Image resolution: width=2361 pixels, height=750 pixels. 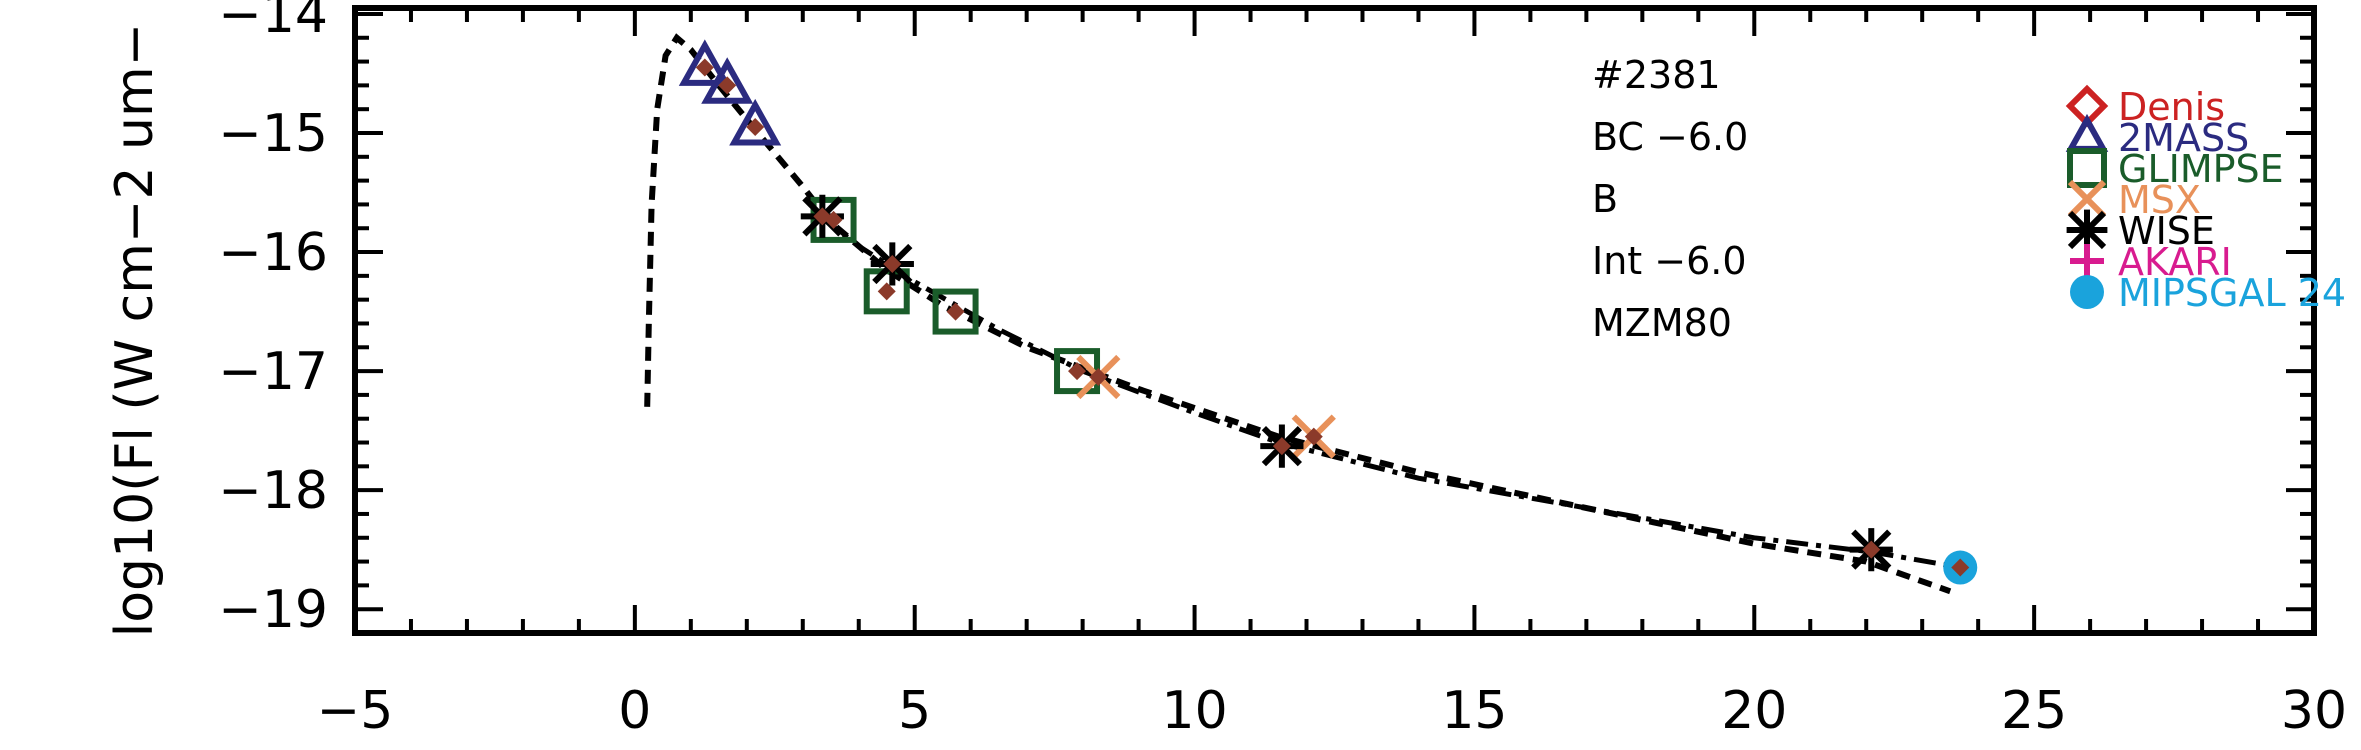 I want to click on x-tick-label: 20, so click(x=1754, y=711).